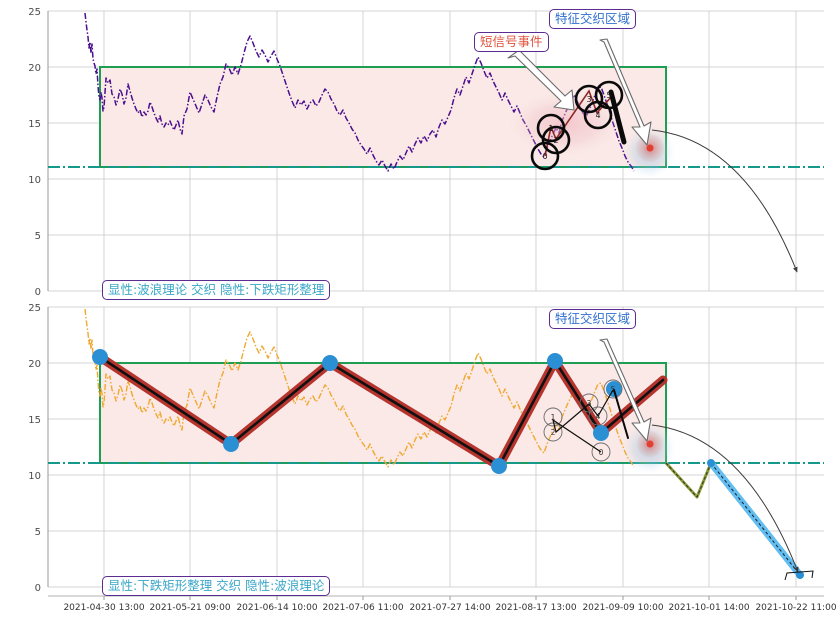  What do you see at coordinates (709, 608) in the screenshot?
I see `x-tick-label: 2021-10-01 14:00` at bounding box center [709, 608].